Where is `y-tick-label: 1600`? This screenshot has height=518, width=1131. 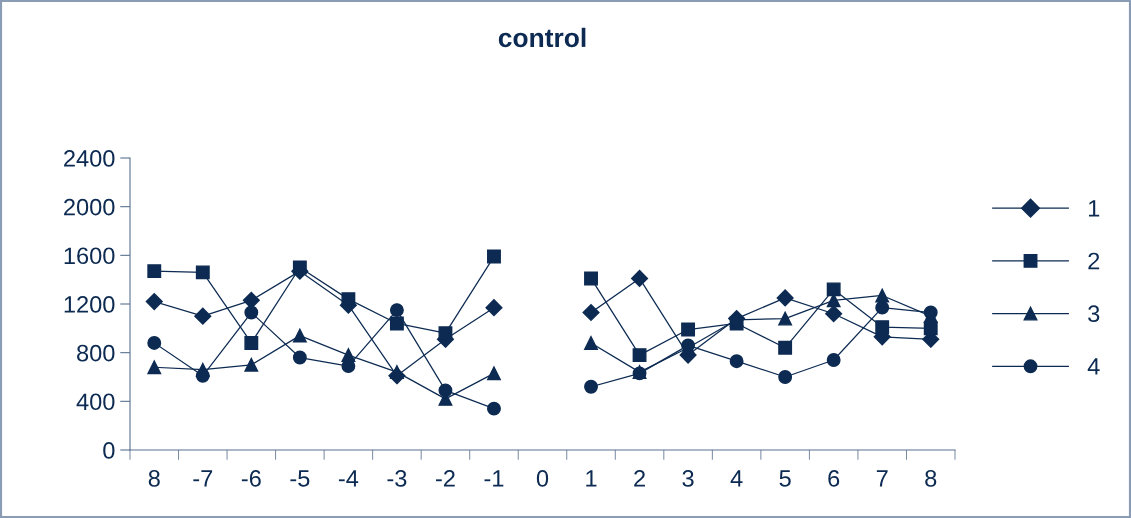
y-tick-label: 1600 is located at coordinates (89, 256).